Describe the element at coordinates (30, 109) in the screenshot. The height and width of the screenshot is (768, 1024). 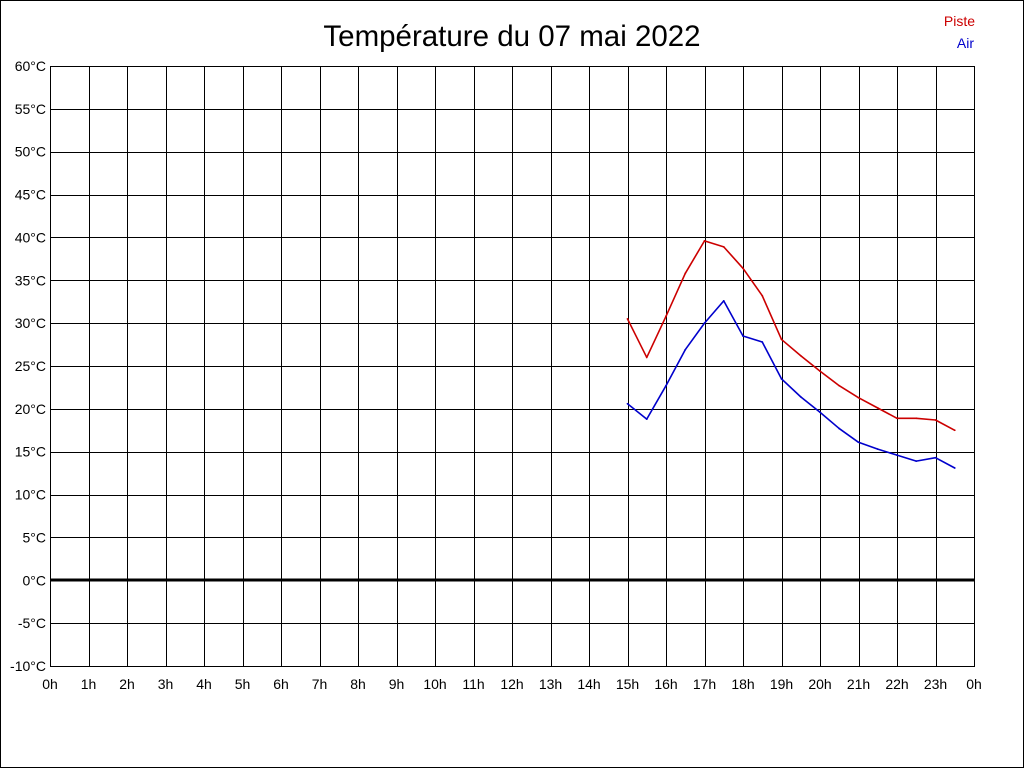
I see `y-tick-label: 55°C` at that location.